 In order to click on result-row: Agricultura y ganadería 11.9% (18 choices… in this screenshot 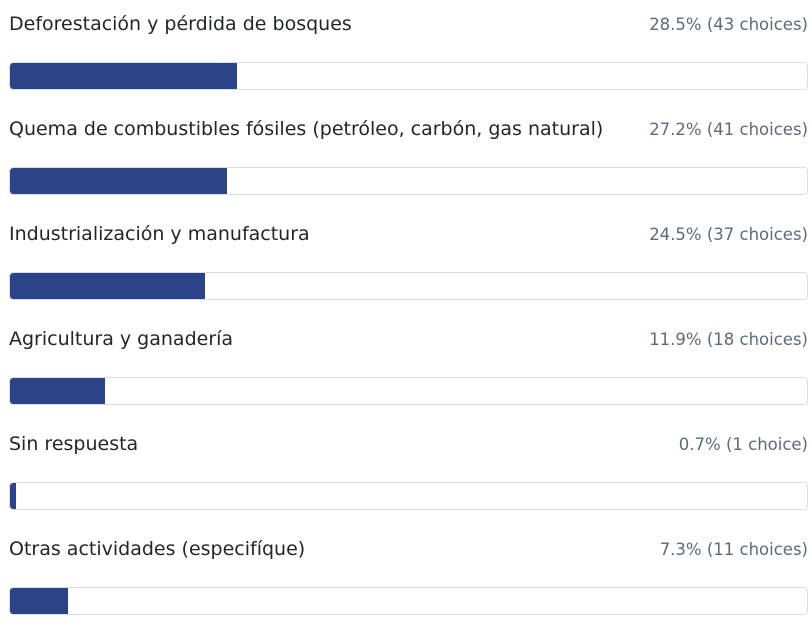, I will do `click(408, 363)`.